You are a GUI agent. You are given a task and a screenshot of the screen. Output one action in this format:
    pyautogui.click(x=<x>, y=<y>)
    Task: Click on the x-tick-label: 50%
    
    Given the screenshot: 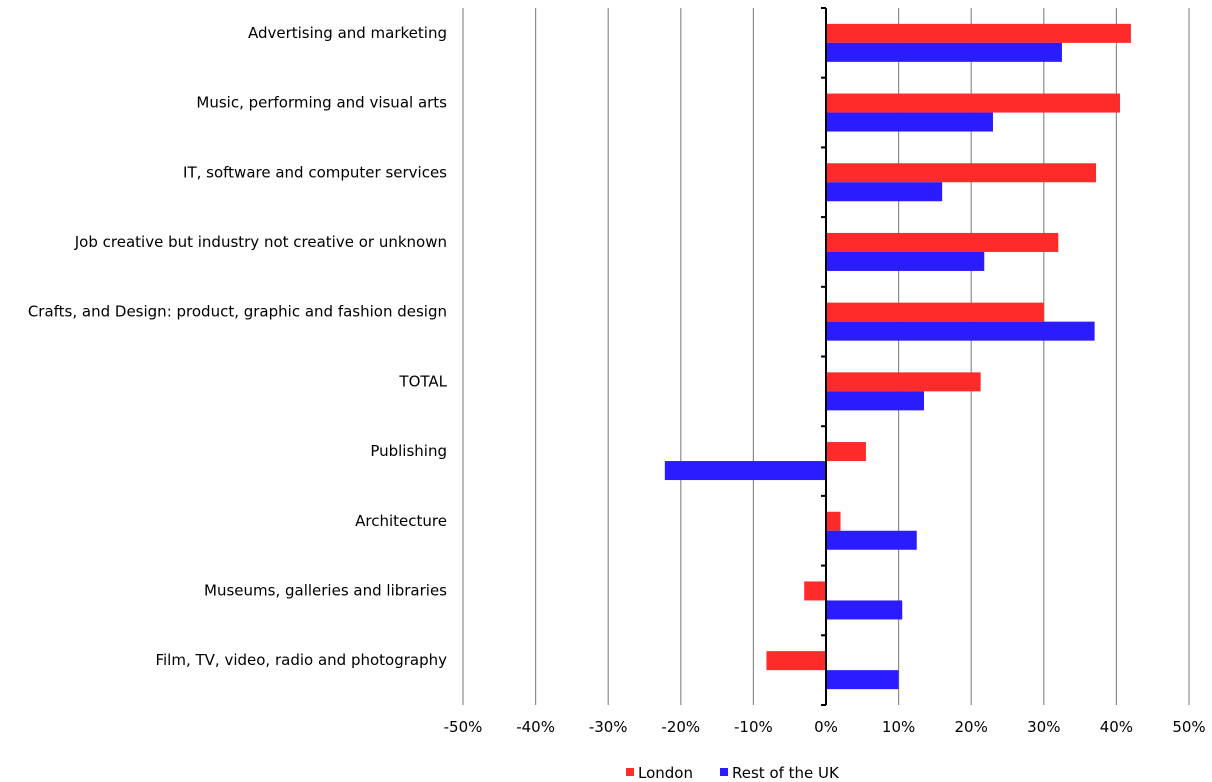 What is the action you would take?
    pyautogui.click(x=1188, y=727)
    